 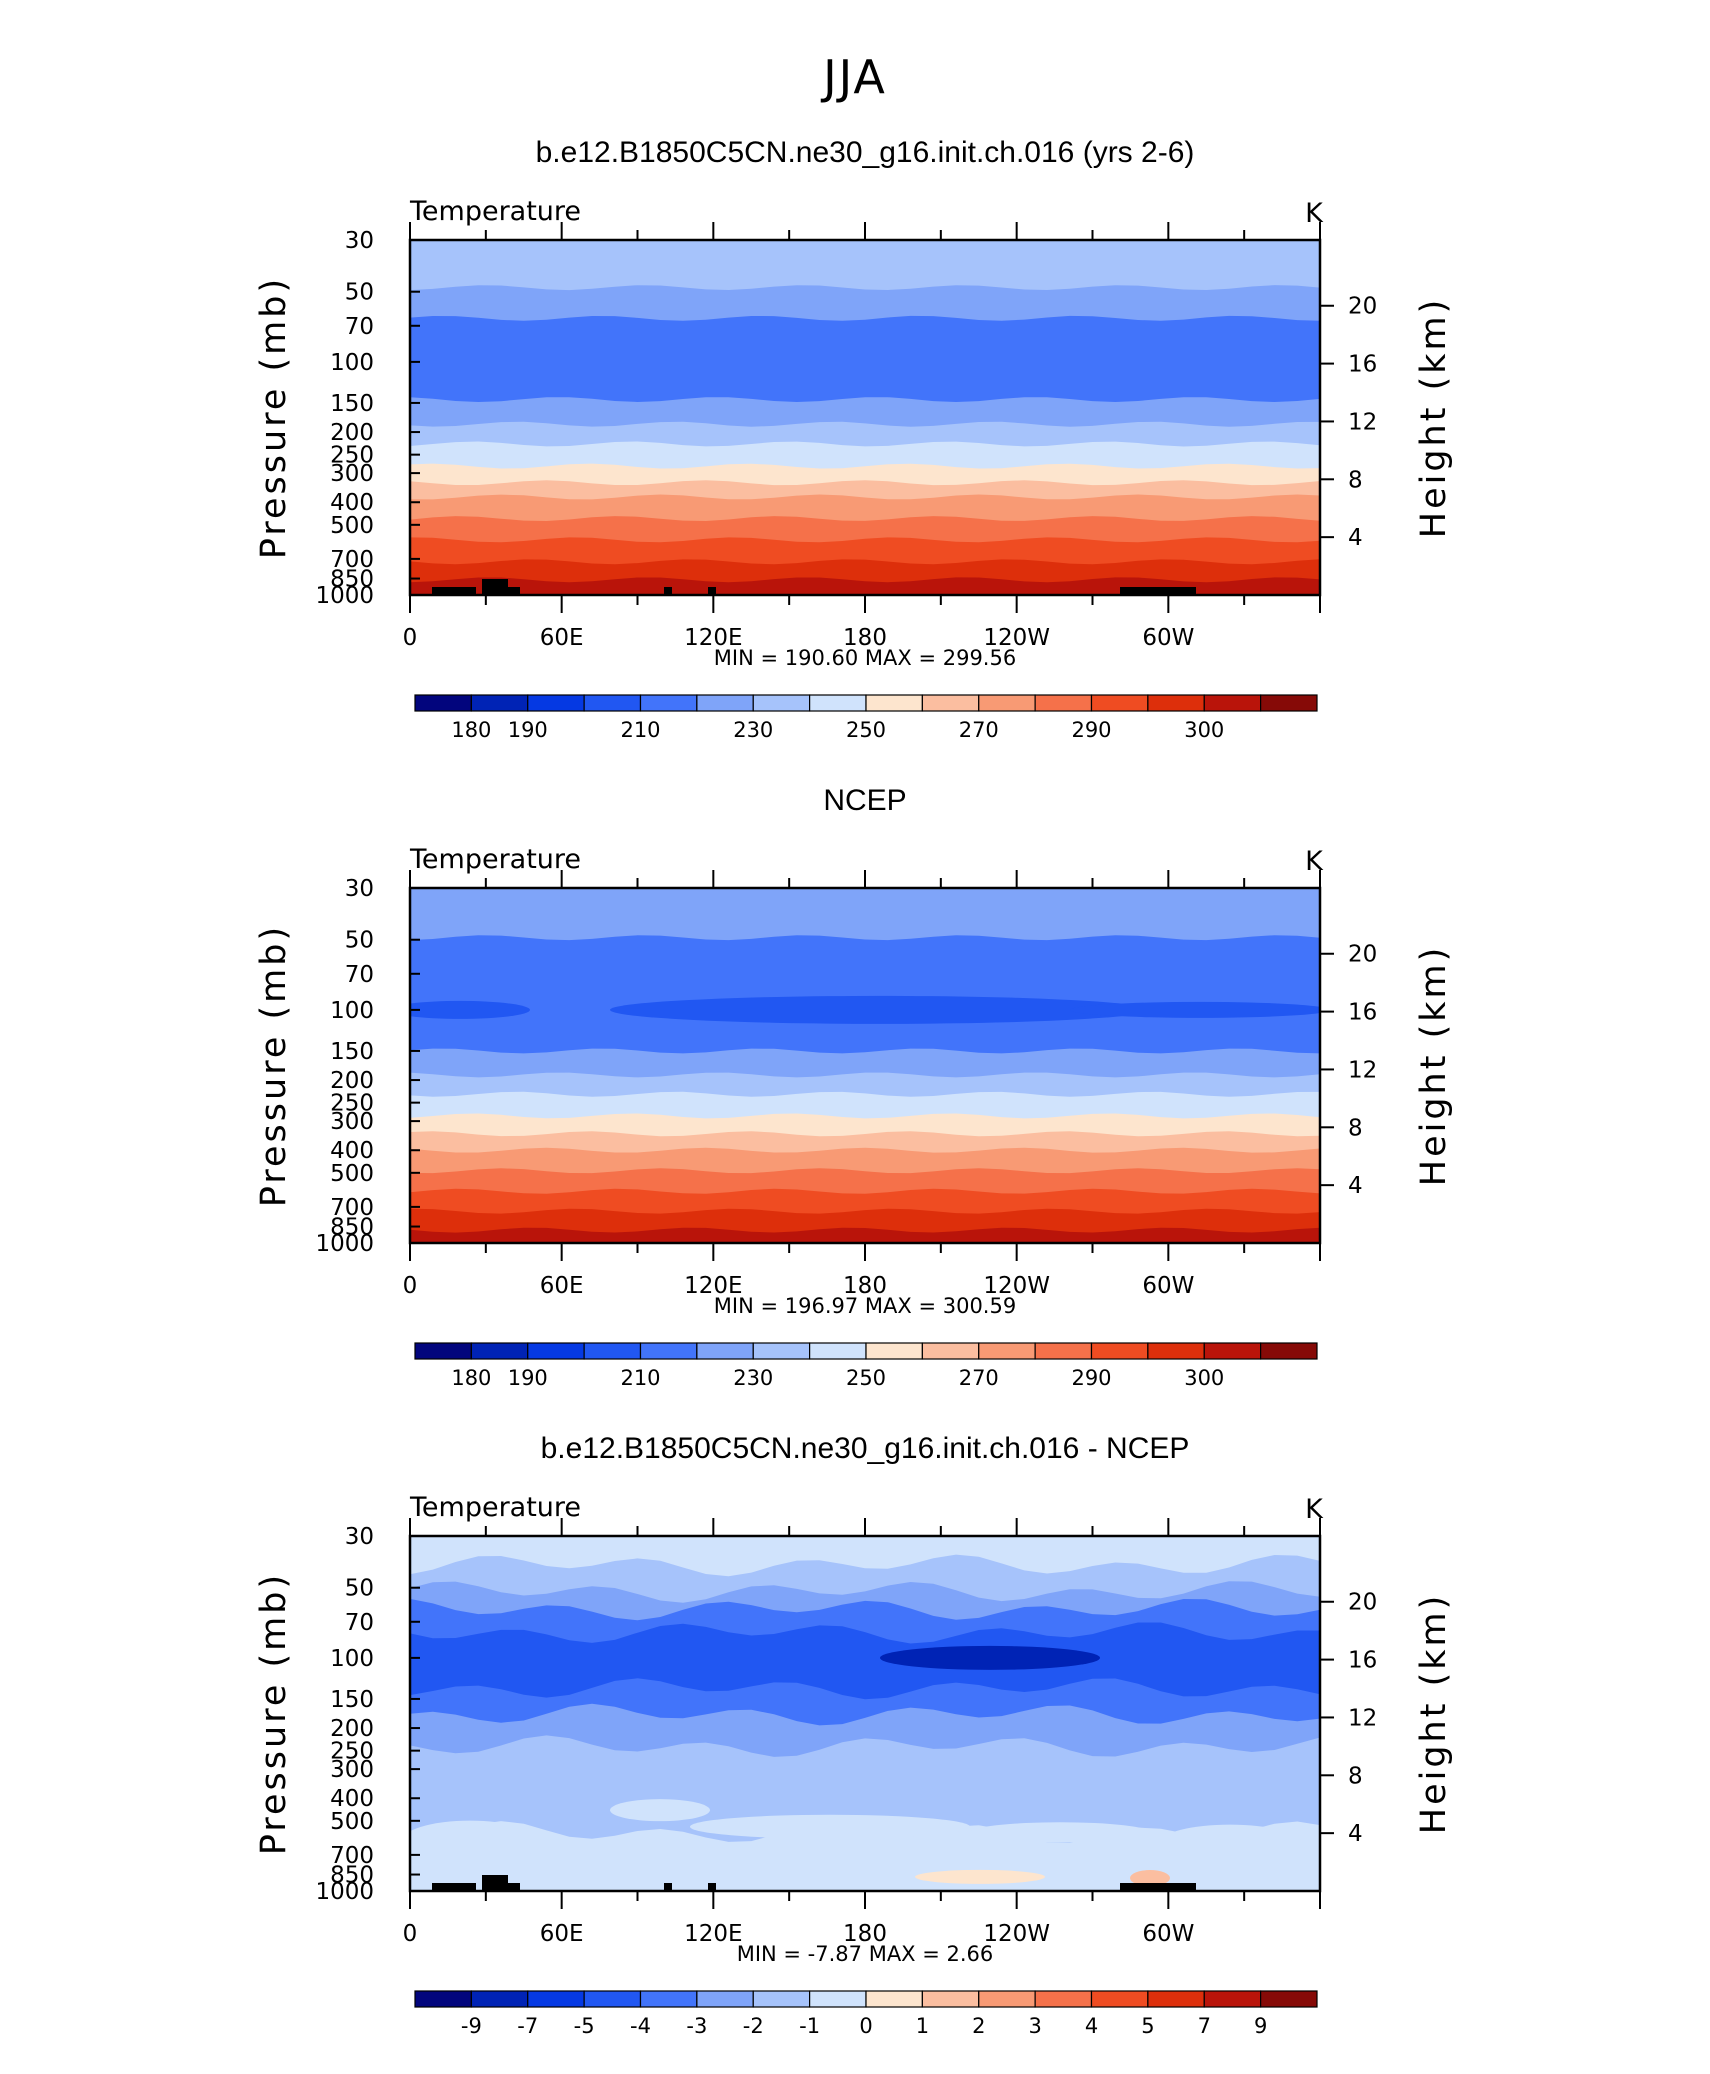 What do you see at coordinates (713, 1934) in the screenshot?
I see `x-tick-label: 120E` at bounding box center [713, 1934].